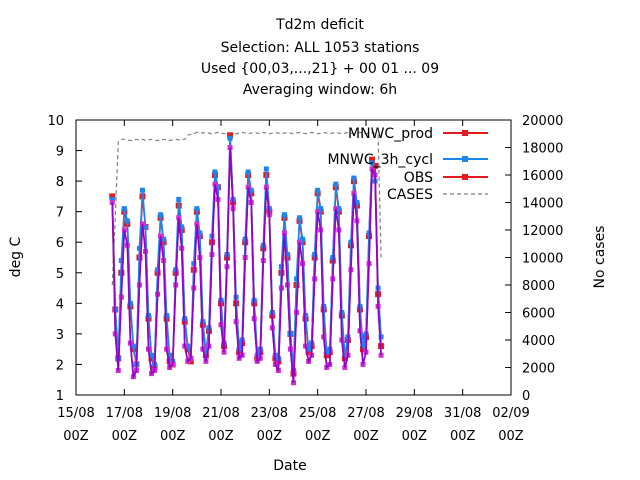 The image size is (640, 480). What do you see at coordinates (60, 304) in the screenshot?
I see `y-tick-label: 4` at bounding box center [60, 304].